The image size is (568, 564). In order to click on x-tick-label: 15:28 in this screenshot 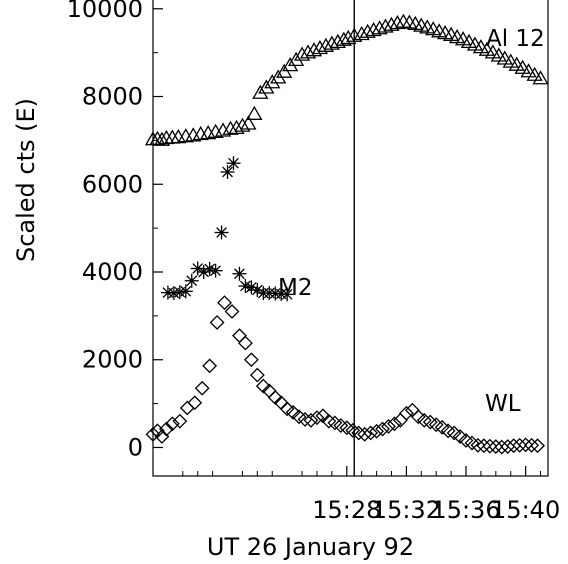, I will do `click(346, 510)`.